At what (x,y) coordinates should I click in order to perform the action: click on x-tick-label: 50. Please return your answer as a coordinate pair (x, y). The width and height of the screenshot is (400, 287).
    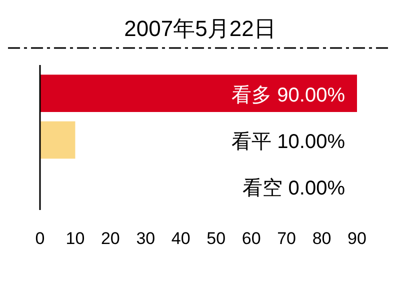
    Looking at the image, I should click on (216, 238).